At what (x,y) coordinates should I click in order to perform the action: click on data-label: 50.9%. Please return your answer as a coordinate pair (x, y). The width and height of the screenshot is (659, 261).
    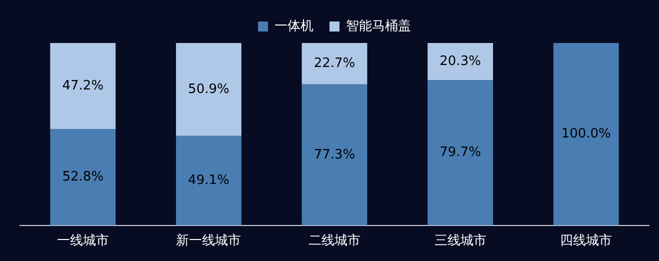
    Looking at the image, I should click on (209, 89).